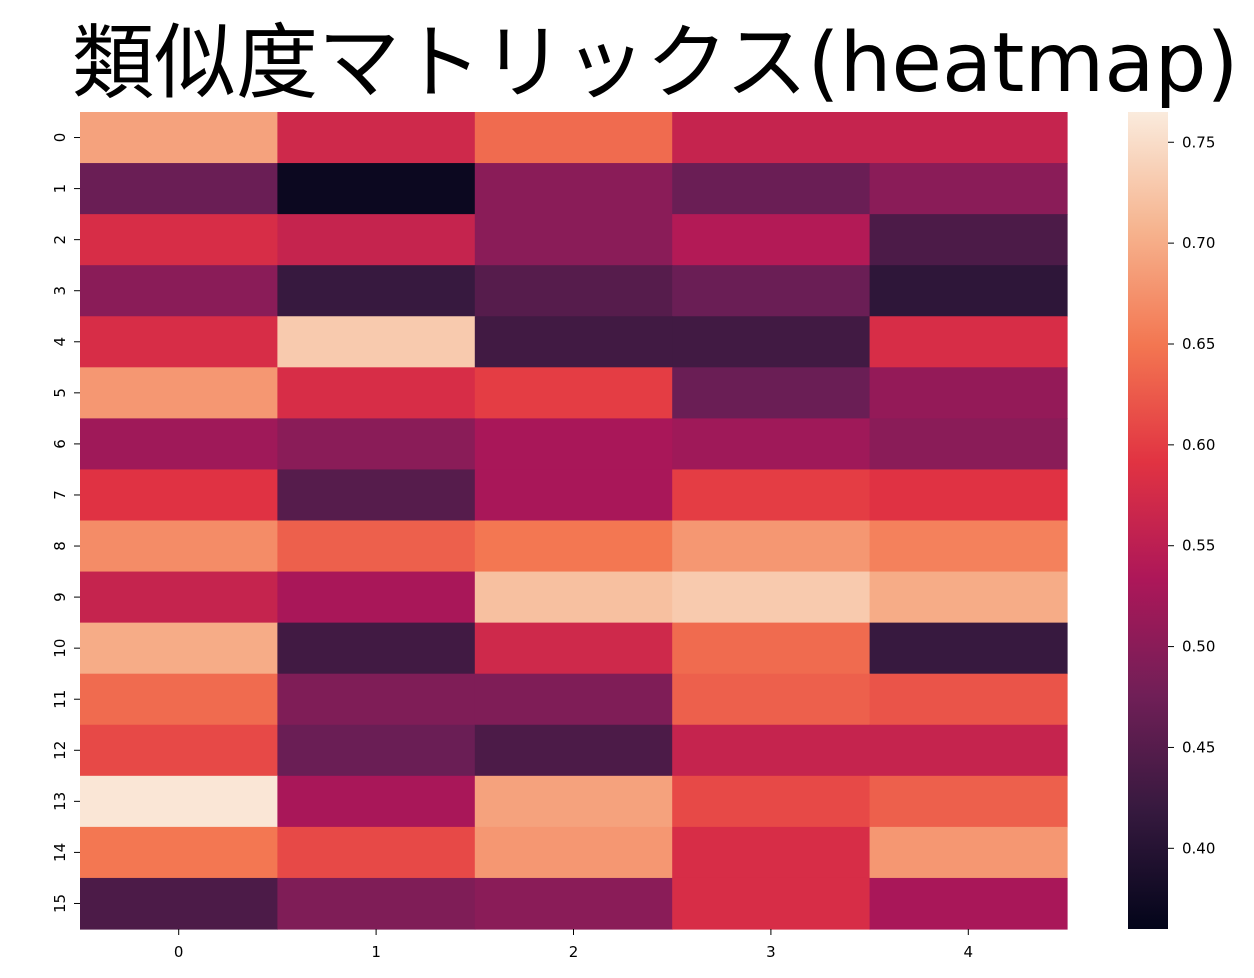  Describe the element at coordinates (1198, 243) in the screenshot. I see `colorbar-tick-label: 0.70` at that location.